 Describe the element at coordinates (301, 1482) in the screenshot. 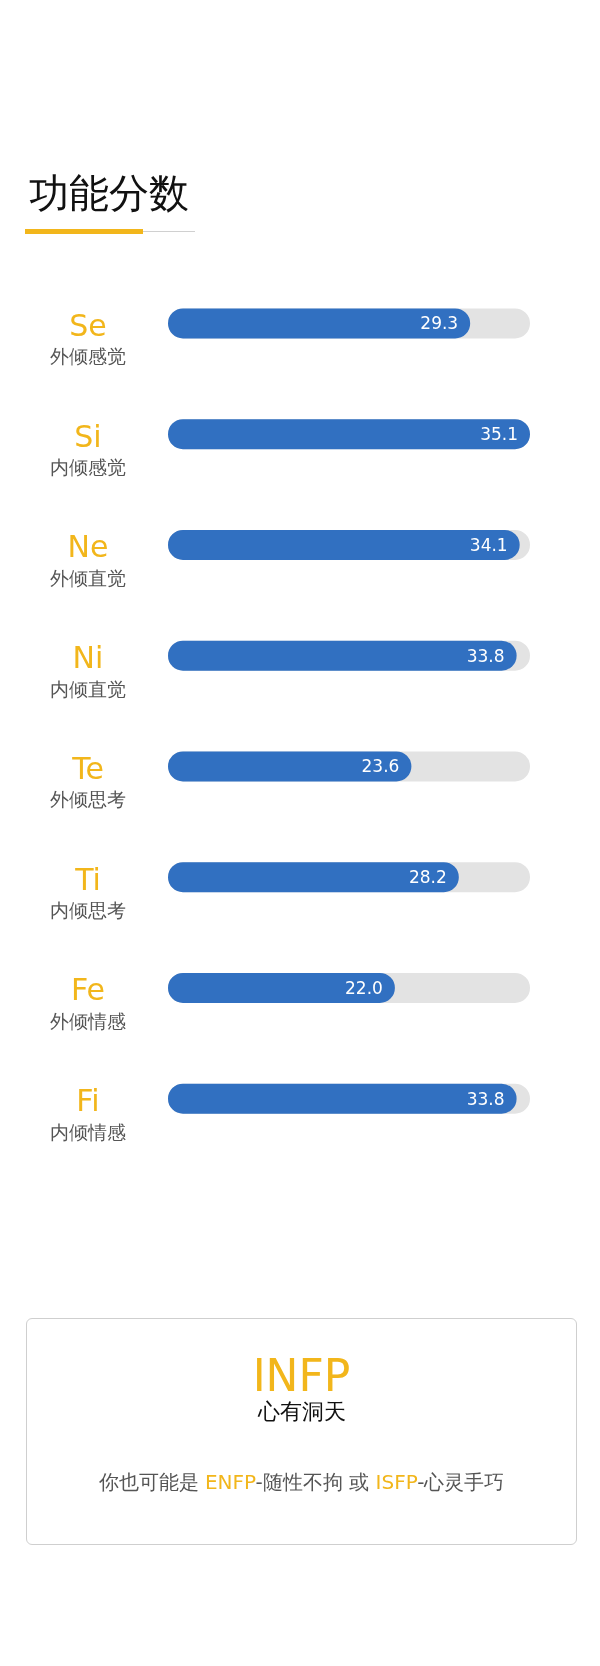

I see `text: 你也可能是 ENFP-随性不拘 或 ISFP-心灵手巧` at that location.